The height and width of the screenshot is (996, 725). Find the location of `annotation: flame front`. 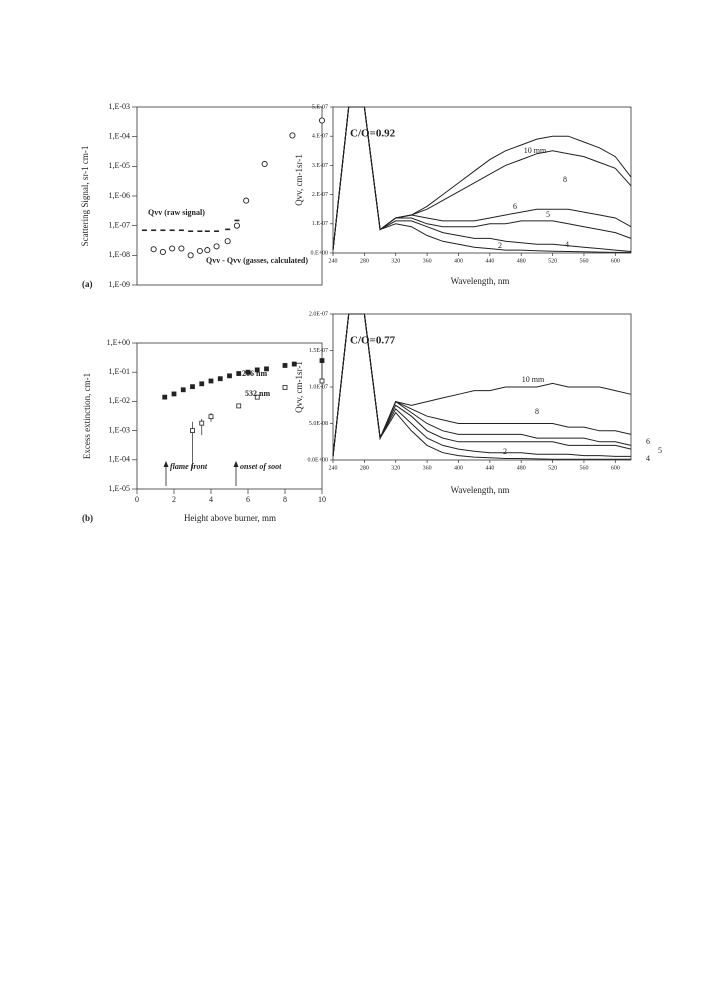

annotation: flame front is located at coordinates (189, 466).